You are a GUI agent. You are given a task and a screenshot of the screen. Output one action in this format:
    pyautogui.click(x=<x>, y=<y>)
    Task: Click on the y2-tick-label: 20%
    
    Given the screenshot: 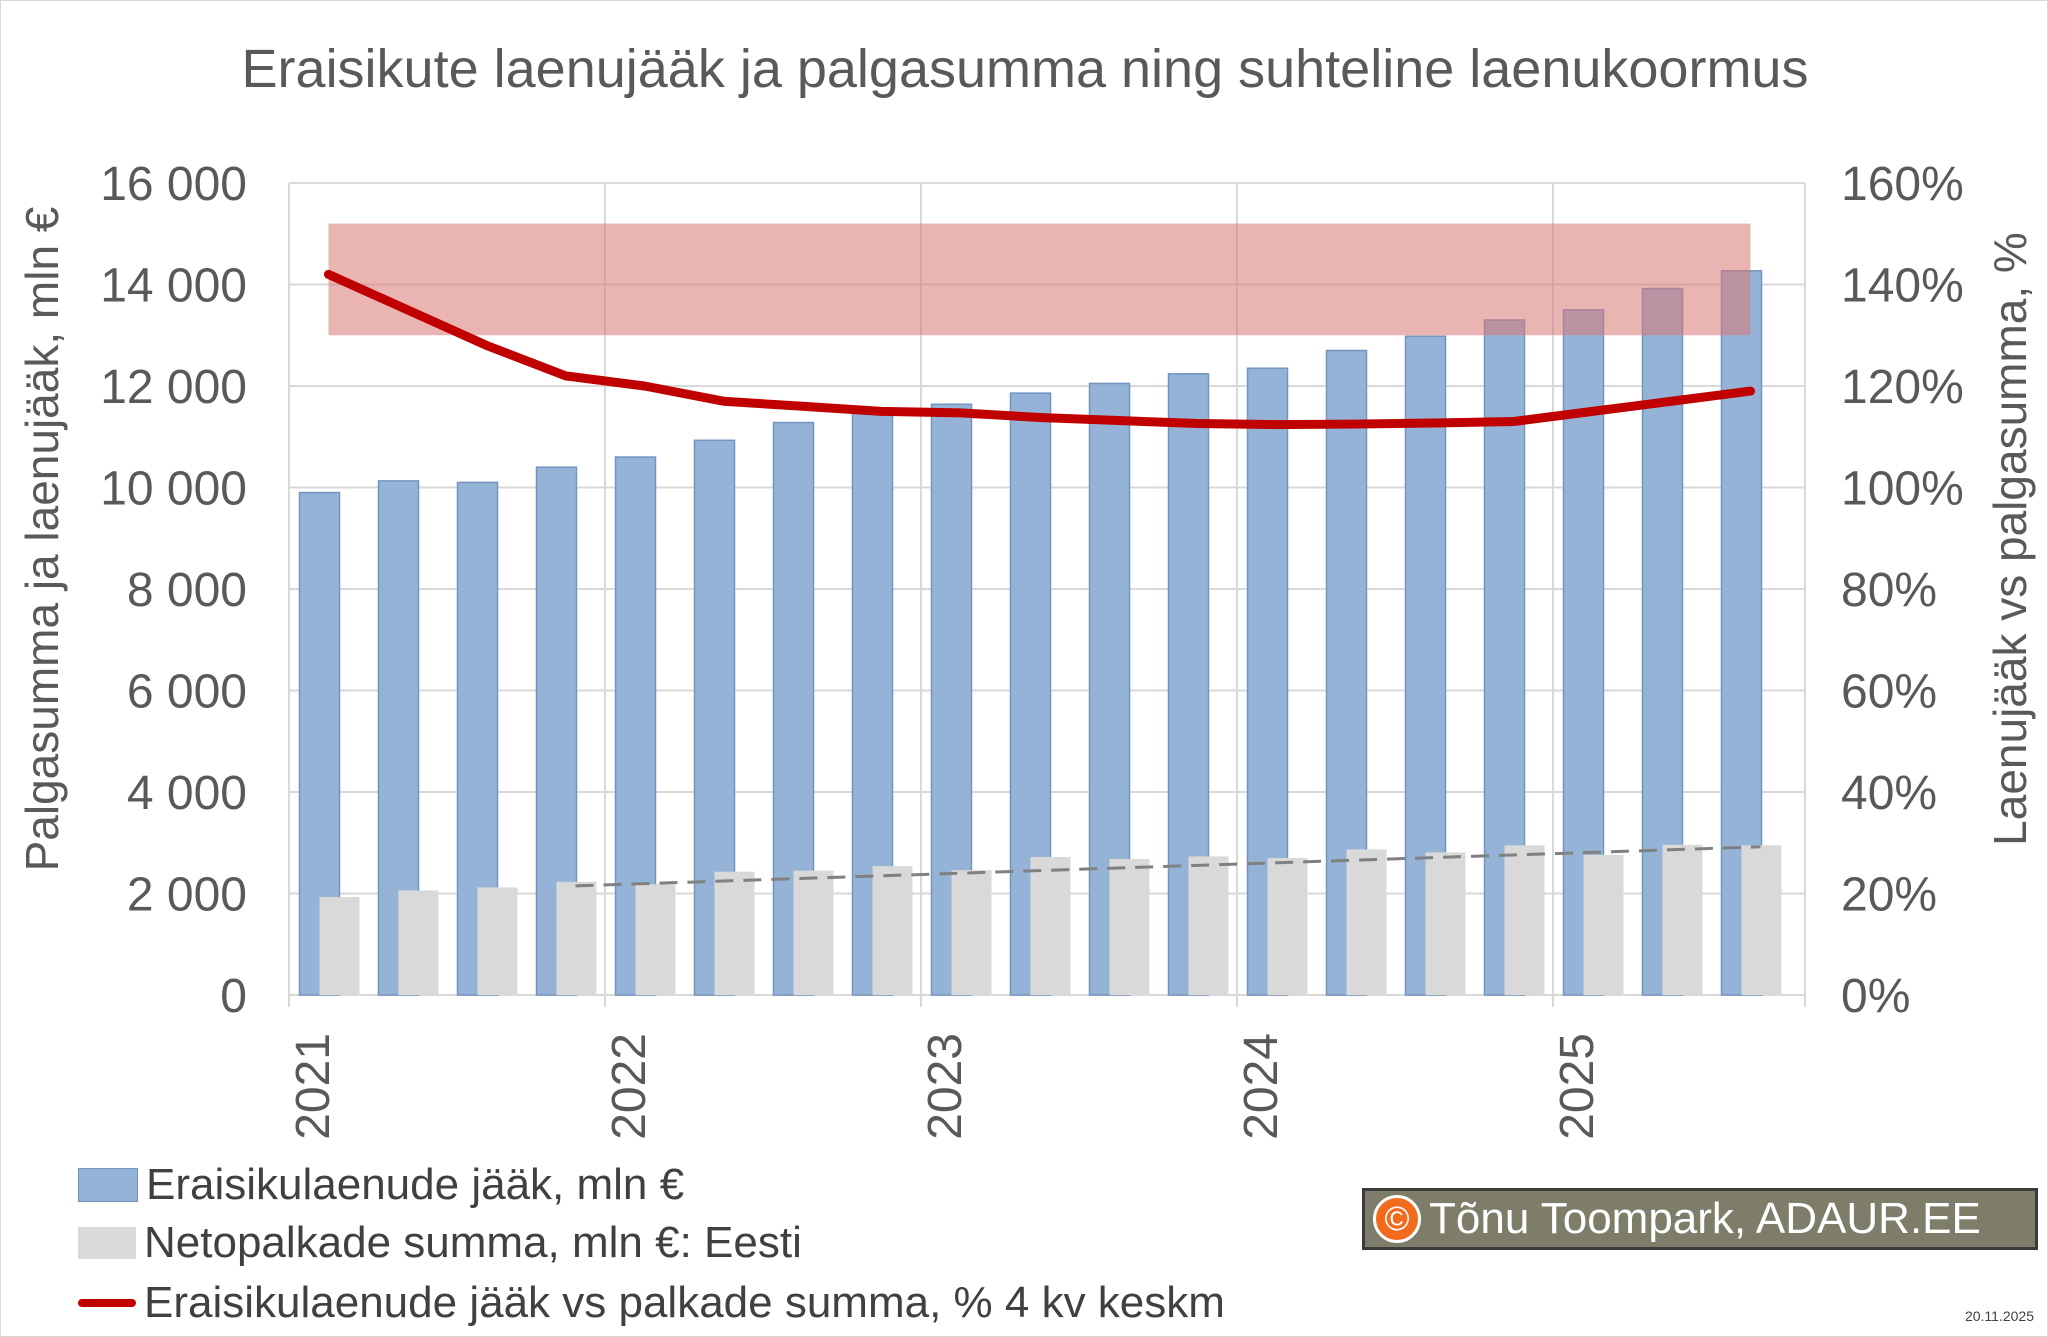 What is the action you would take?
    pyautogui.click(x=1889, y=895)
    